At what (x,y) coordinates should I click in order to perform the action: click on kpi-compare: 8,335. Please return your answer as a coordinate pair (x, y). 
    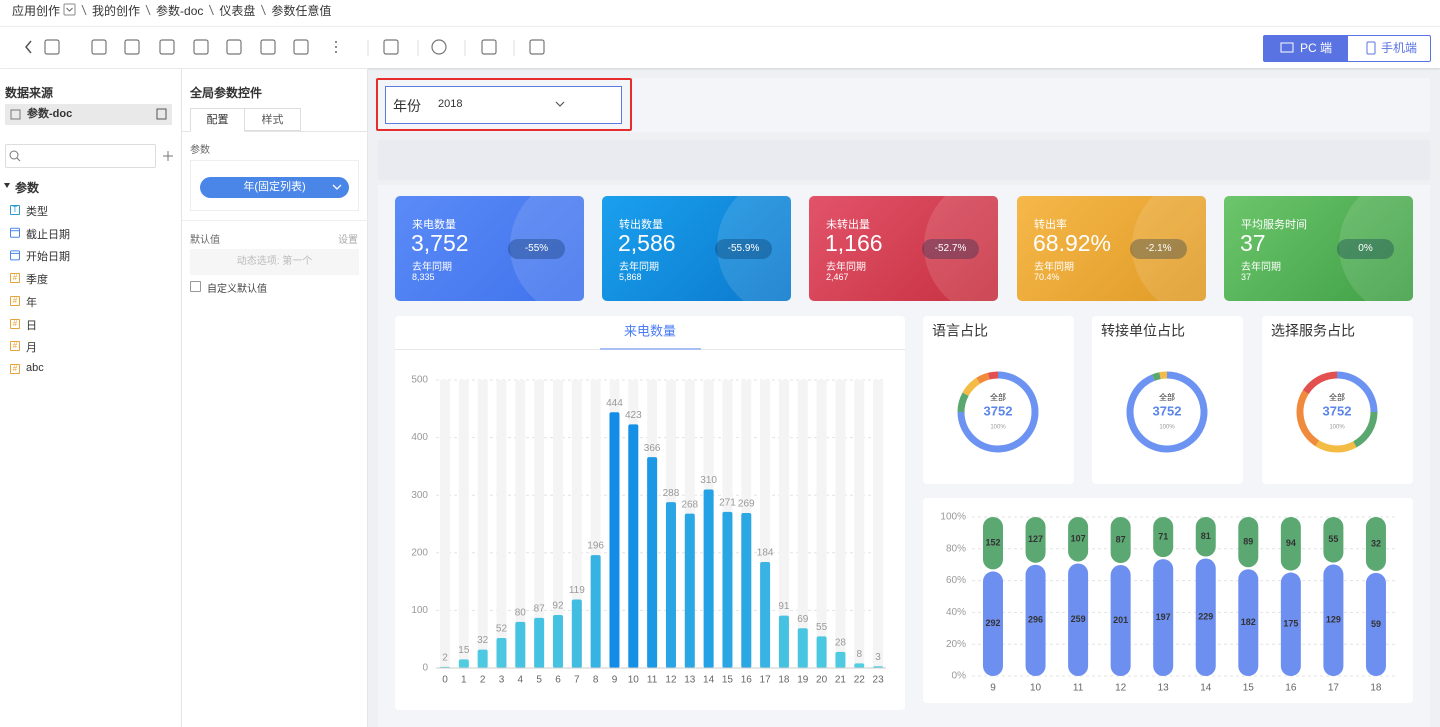
    Looking at the image, I should click on (423, 277).